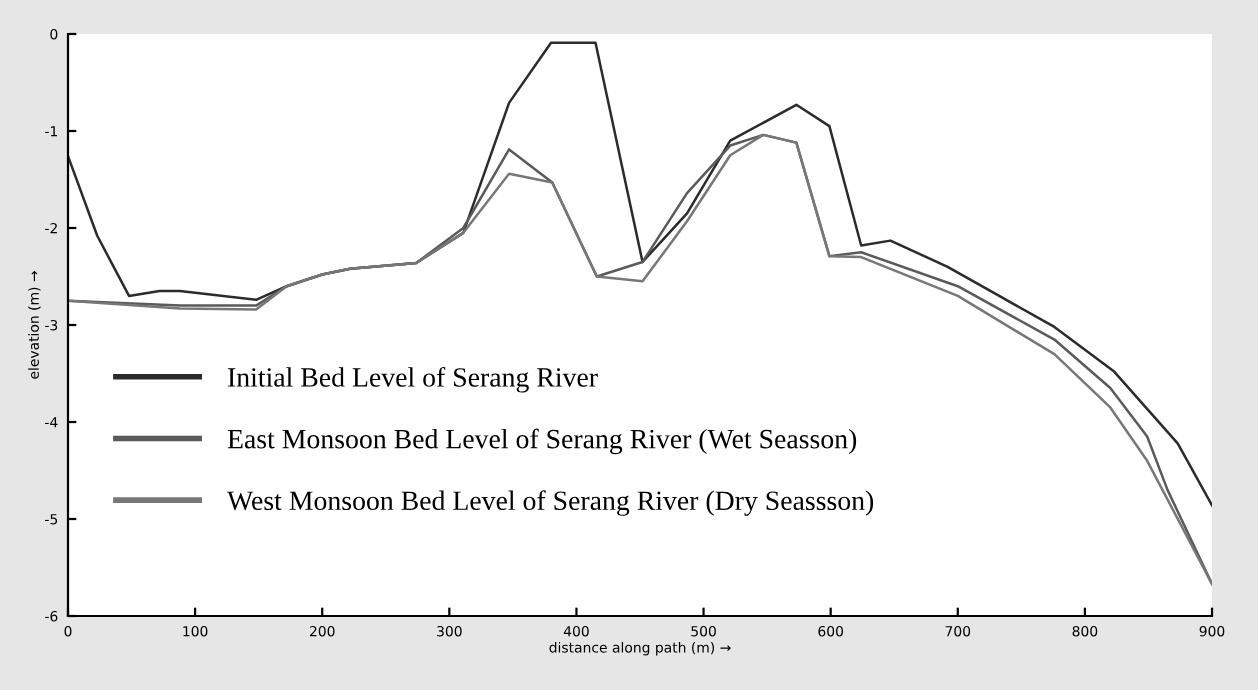 This screenshot has height=690, width=1258. What do you see at coordinates (542, 441) in the screenshot?
I see `legend-label: East Monsoon Bed Level of Serang River (Wet Seasson)` at bounding box center [542, 441].